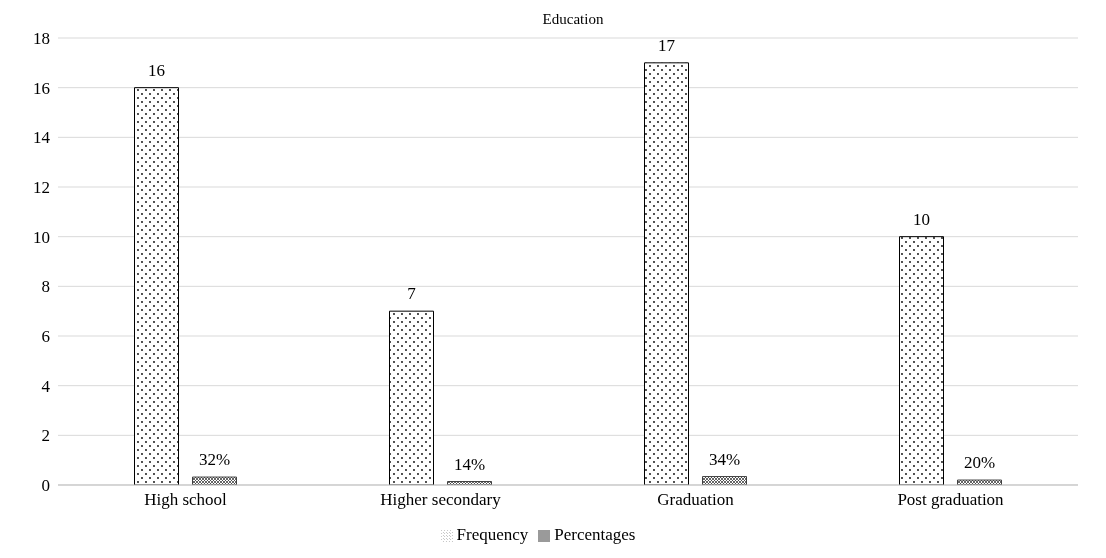 Image resolution: width=1106 pixels, height=558 pixels. Describe the element at coordinates (214, 460) in the screenshot. I see `data-label: 32%` at that location.